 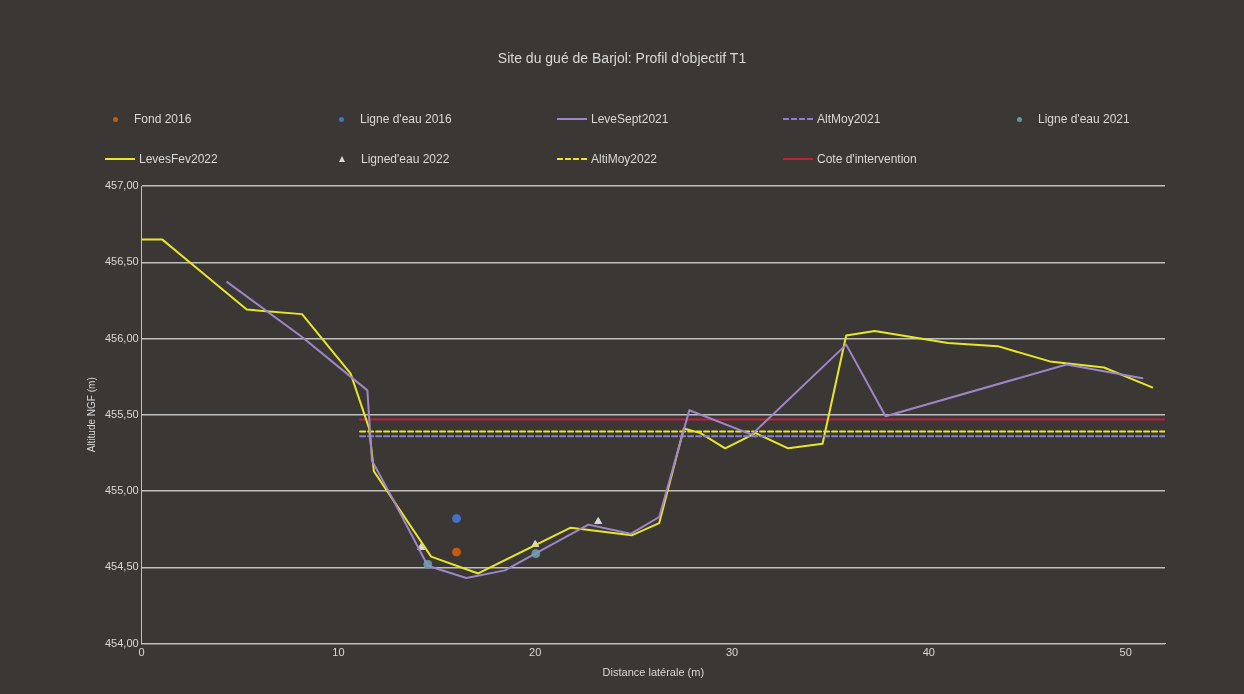 What do you see at coordinates (338, 652) in the screenshot?
I see `x-tick-label: 10` at bounding box center [338, 652].